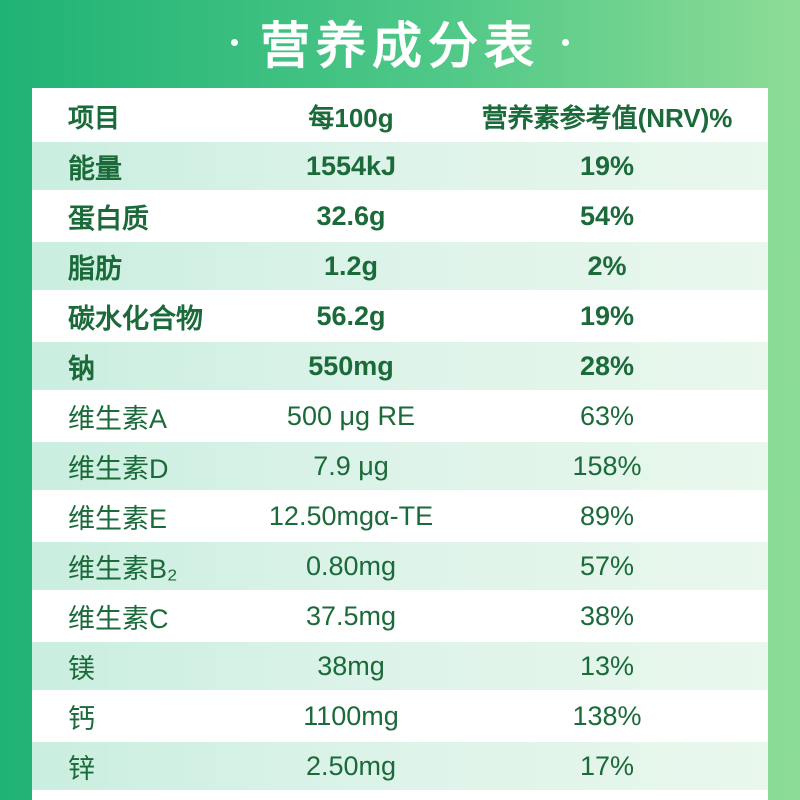  Describe the element at coordinates (351, 665) in the screenshot. I see `row-per100g: 38mg` at that location.